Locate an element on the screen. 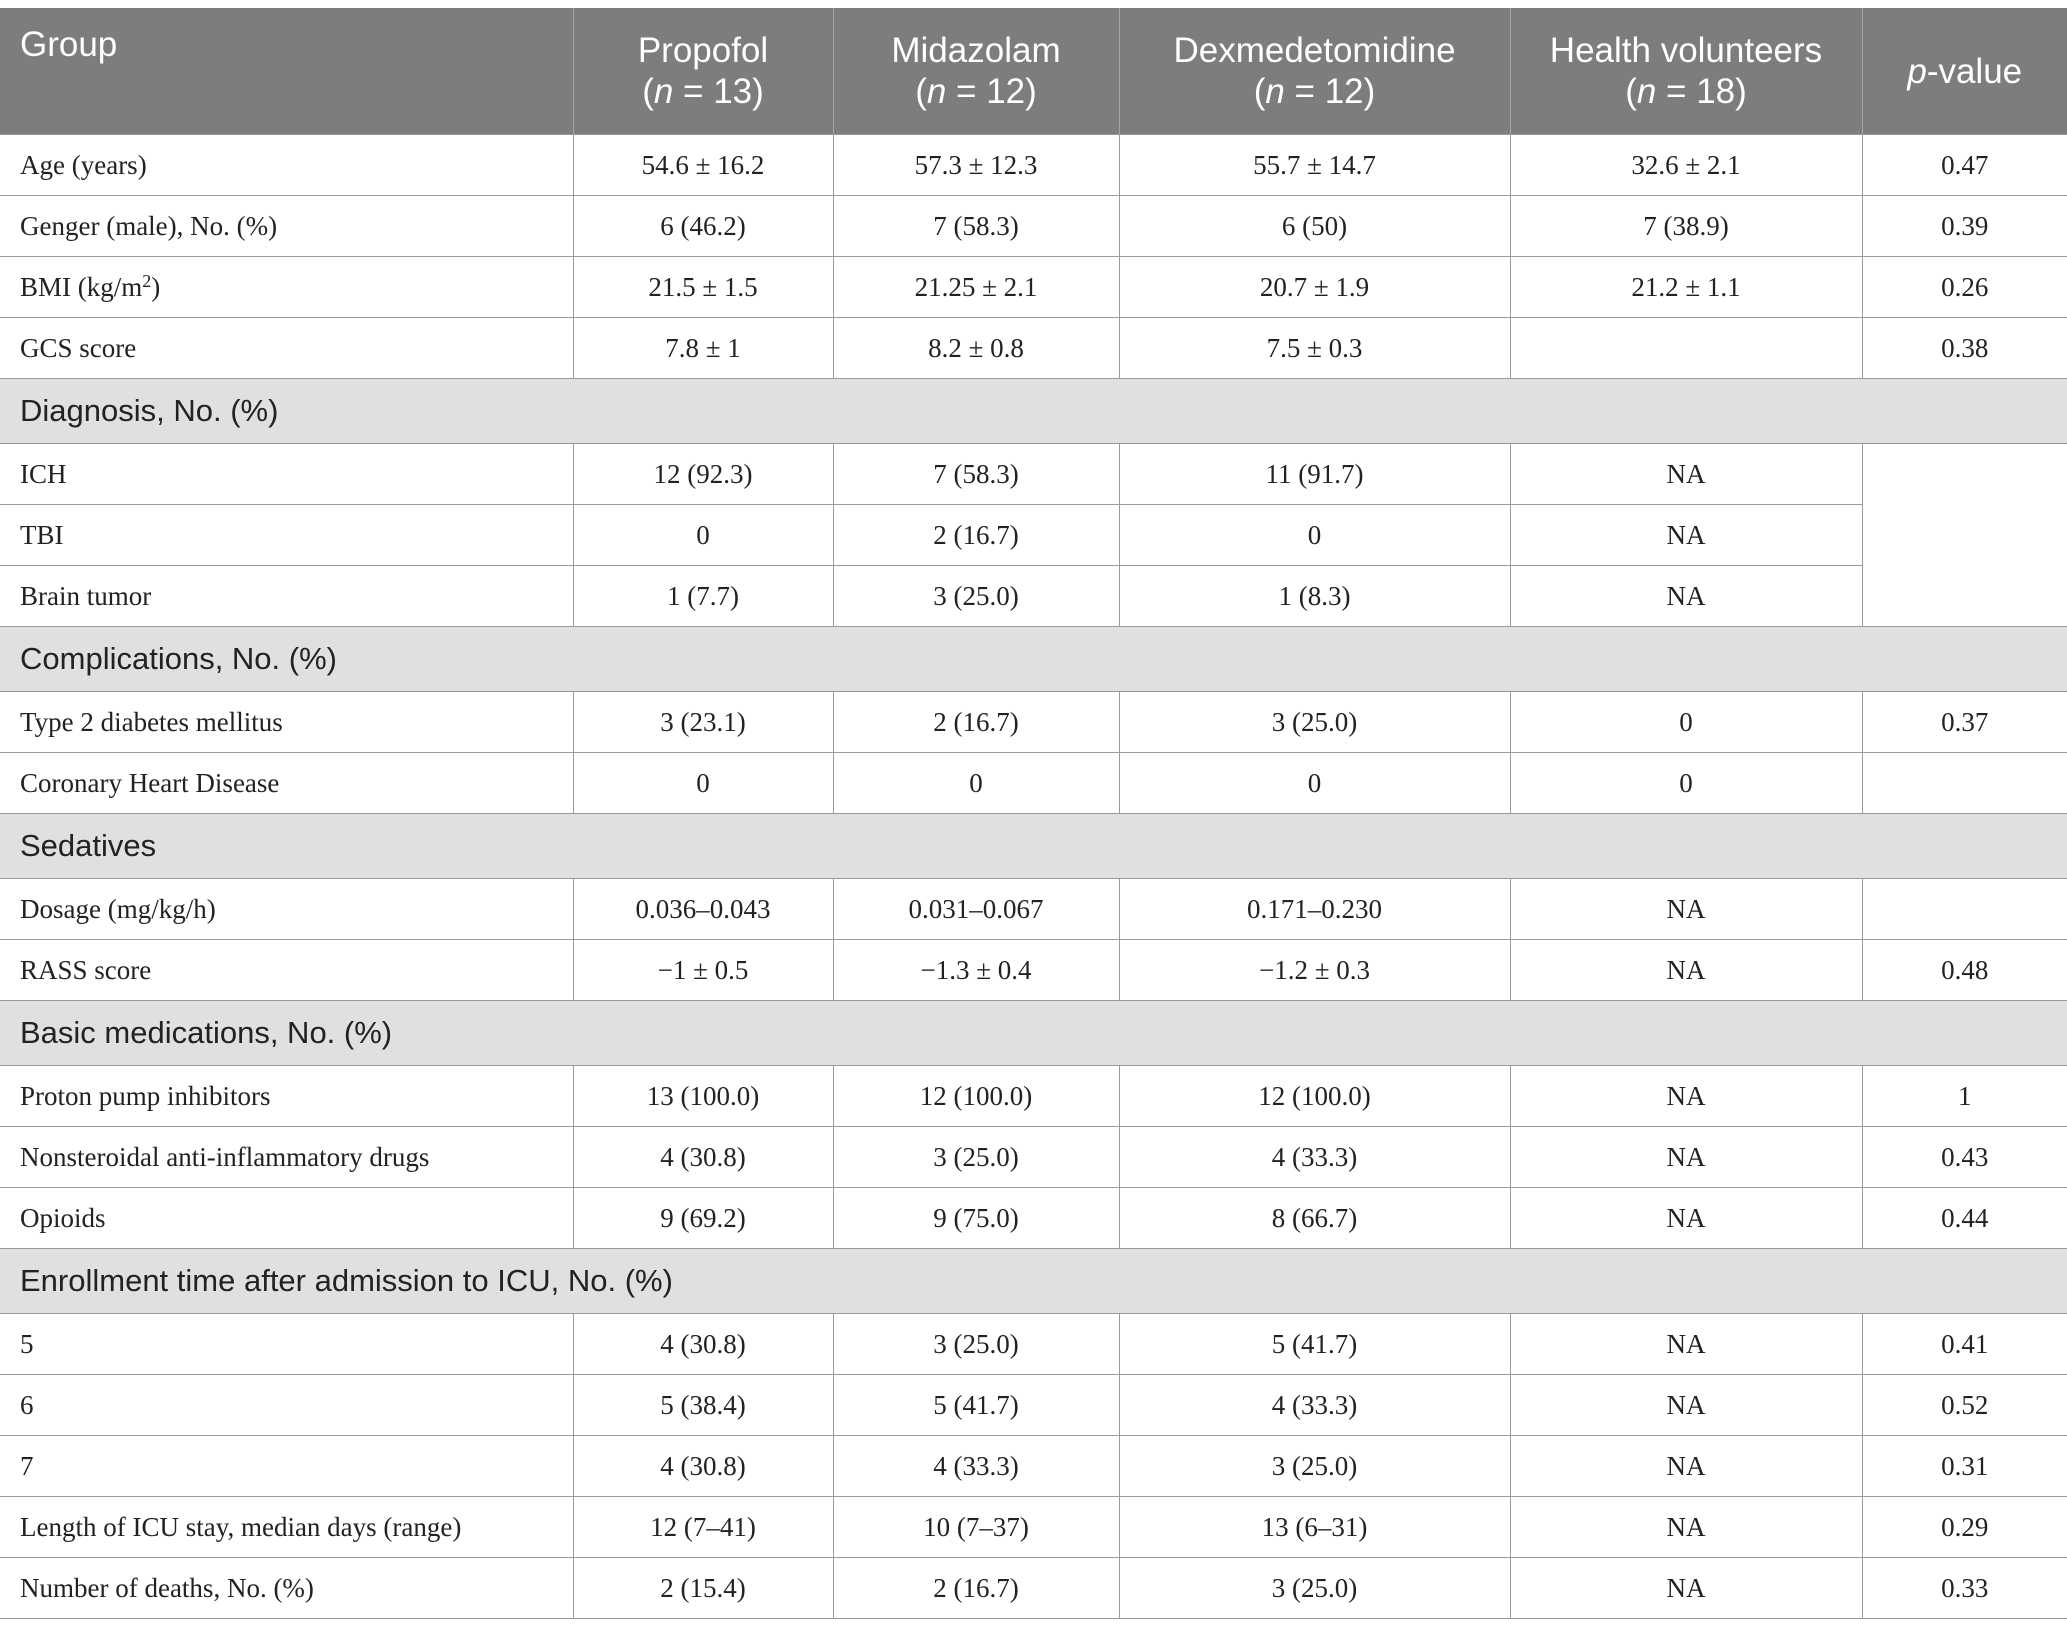 The image size is (2067, 1630). cell-midazolam: 57.3 ± 12.3 is located at coordinates (976, 165).